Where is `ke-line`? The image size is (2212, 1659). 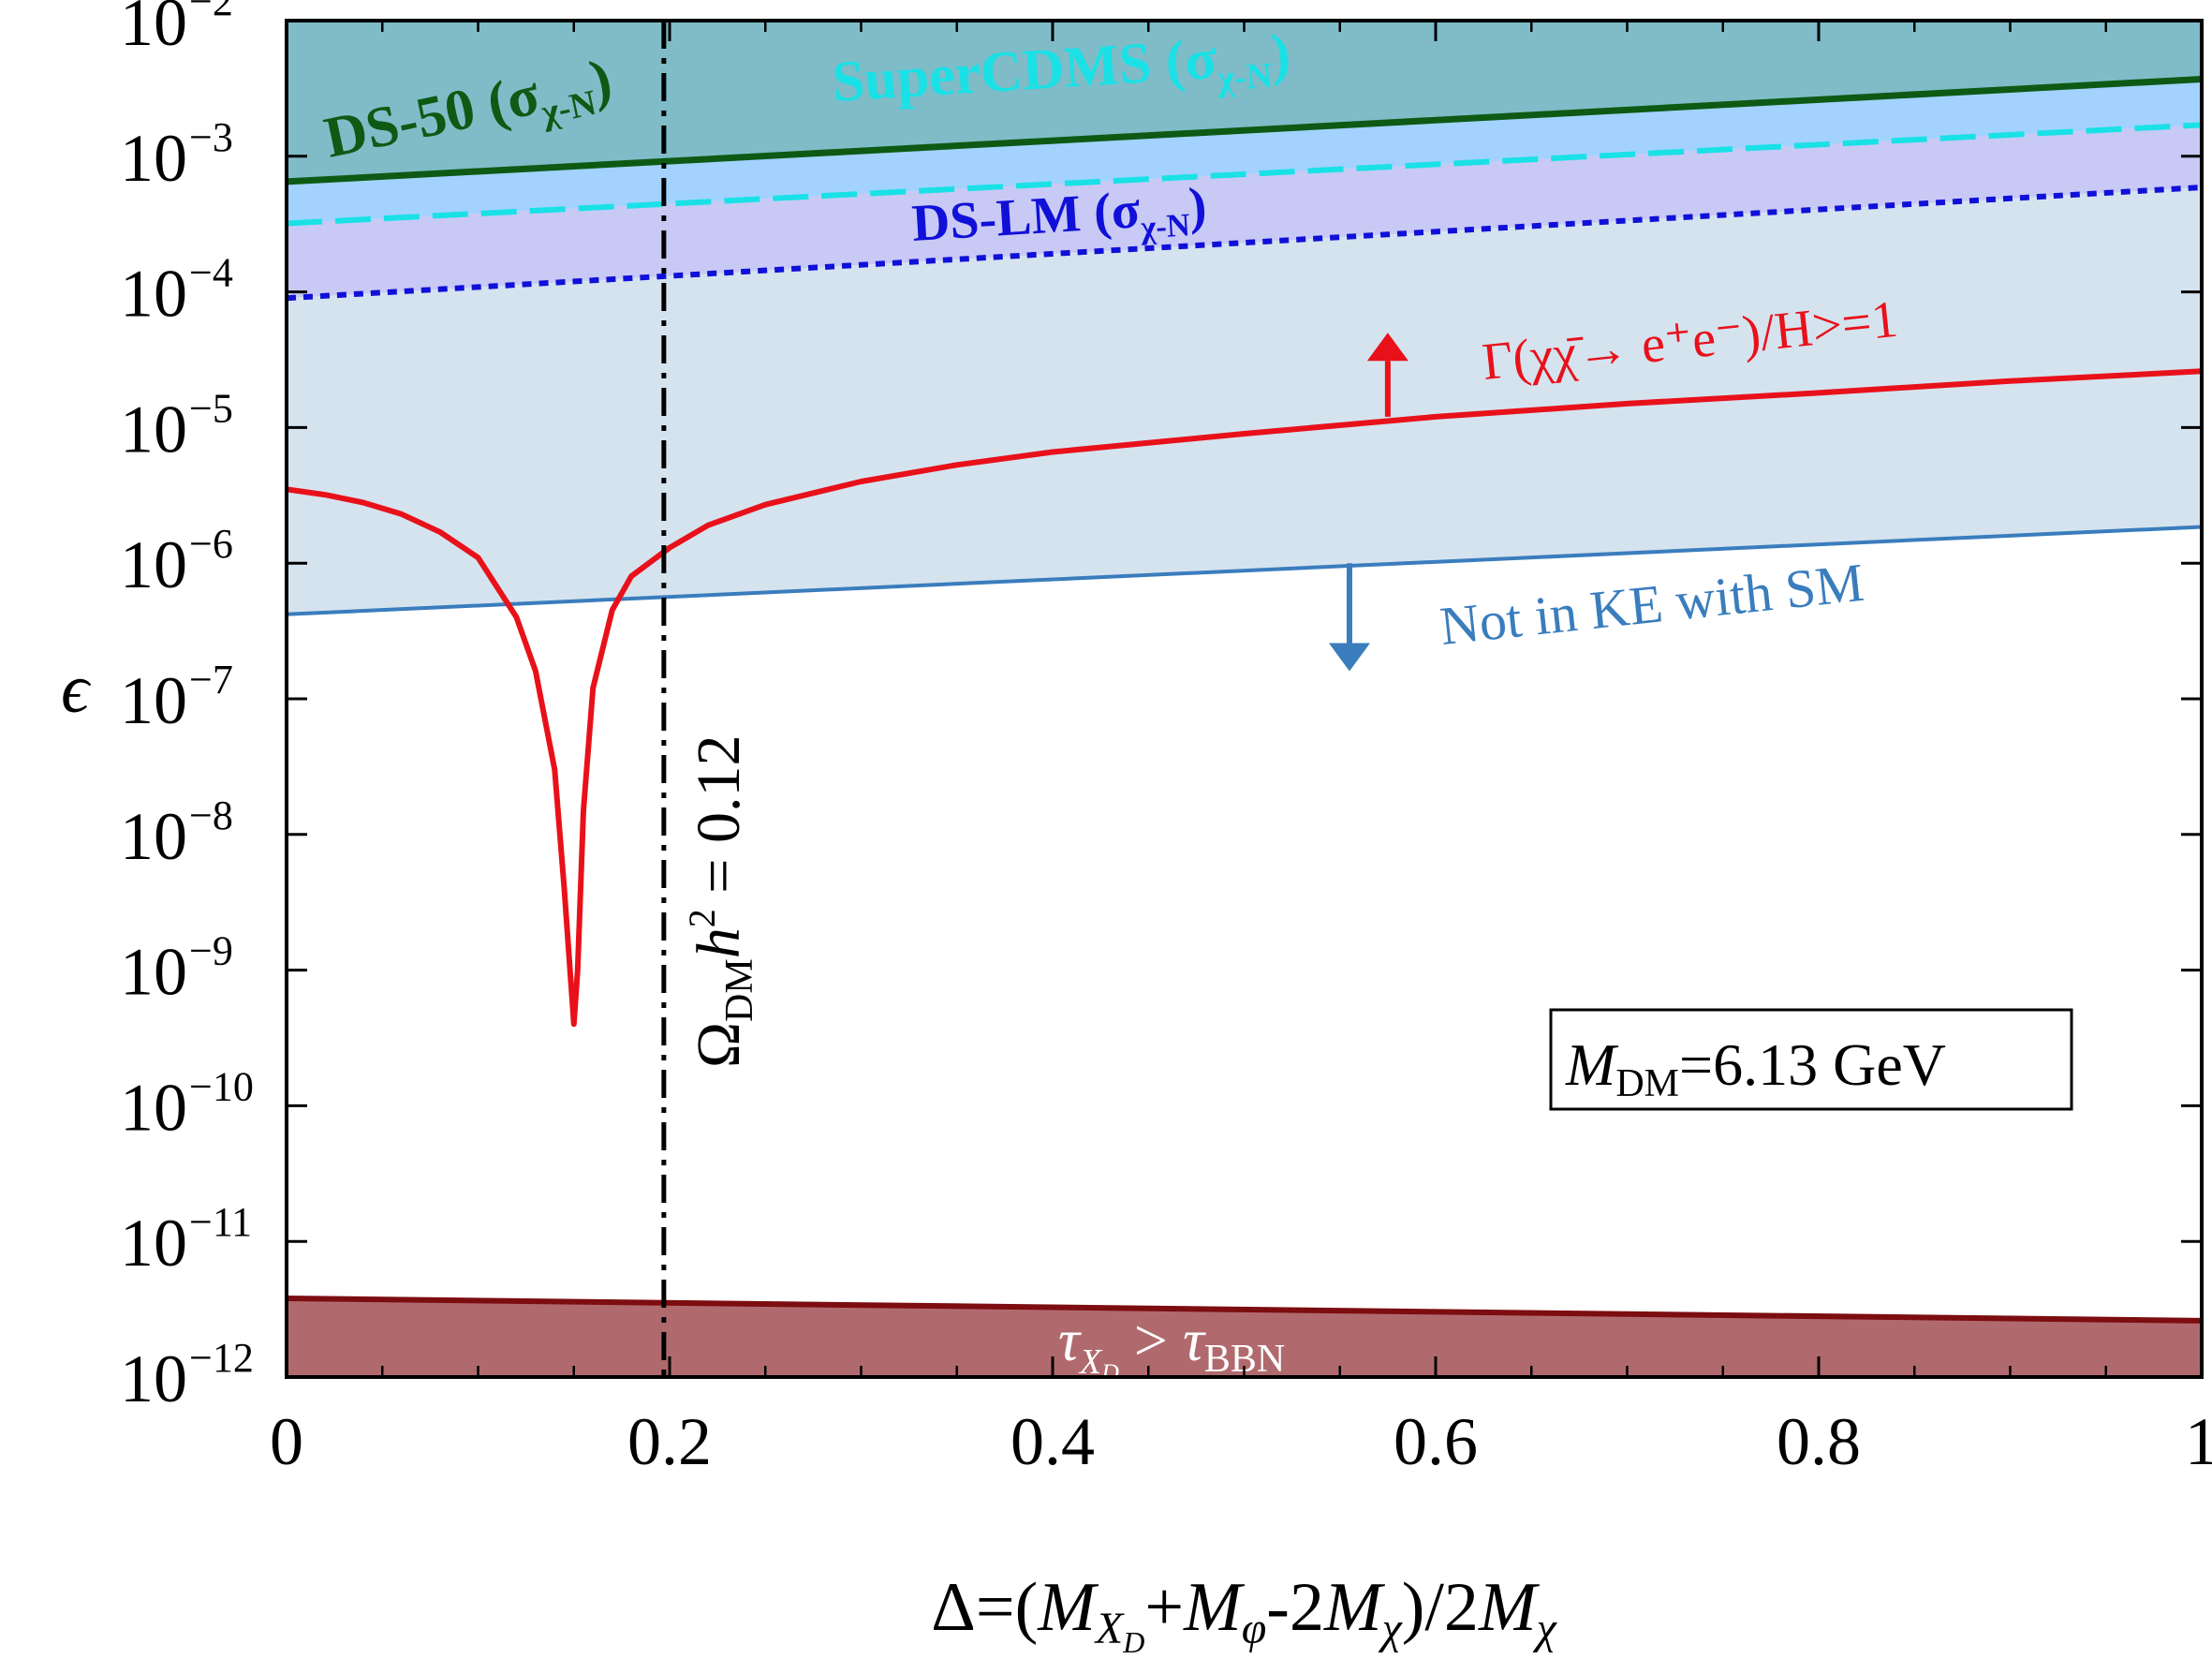 ke-line is located at coordinates (1245, 570).